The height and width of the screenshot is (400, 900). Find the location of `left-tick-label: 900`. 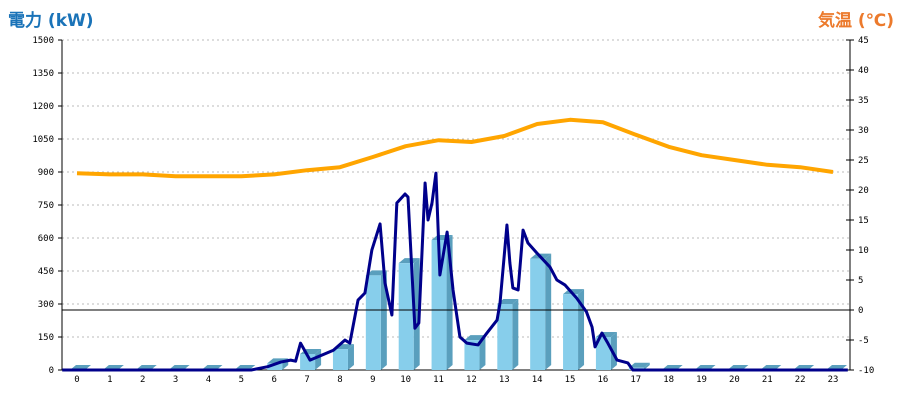

left-tick-label: 900 is located at coordinates (46, 173).